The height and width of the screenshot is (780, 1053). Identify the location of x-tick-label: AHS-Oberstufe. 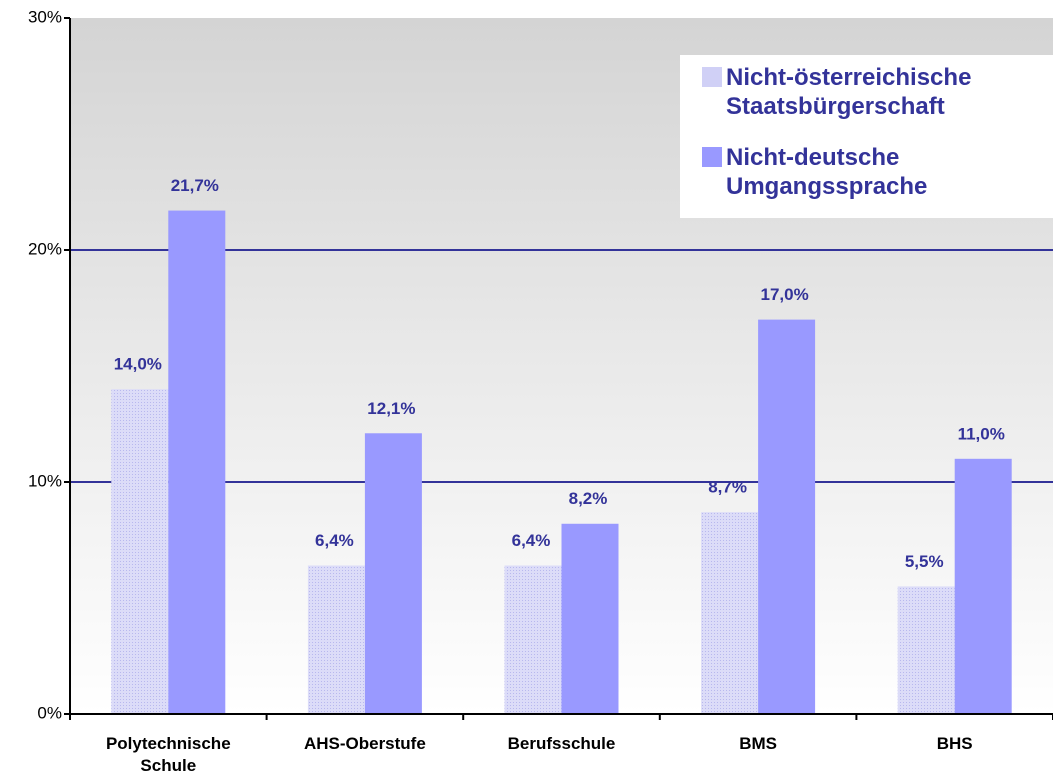
(364, 743).